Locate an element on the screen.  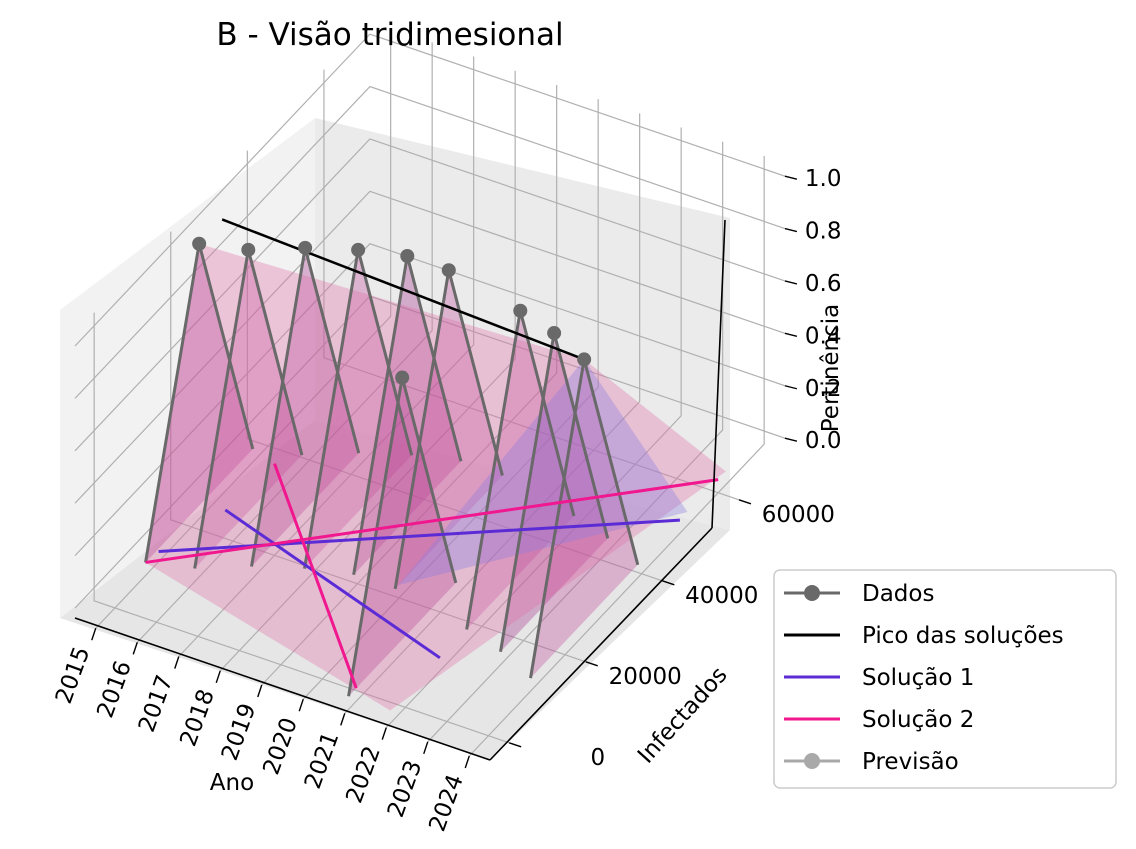
z-tick-label-0: 0.0 is located at coordinates (823, 441).